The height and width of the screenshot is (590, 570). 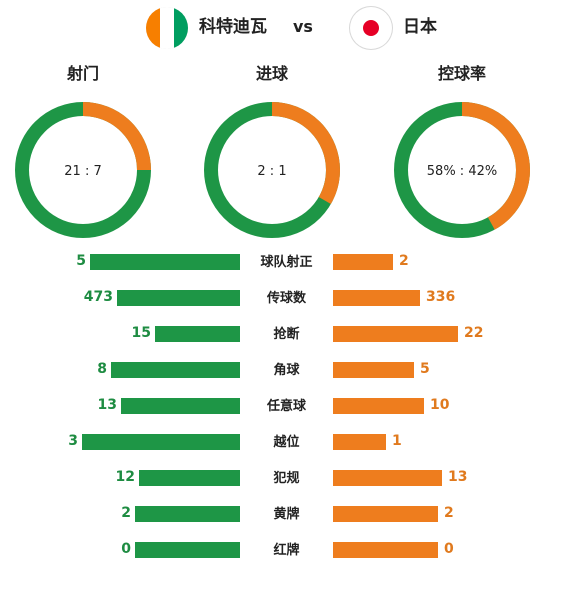 I want to click on stat-row: 473 传球数 336, so click(x=285, y=298).